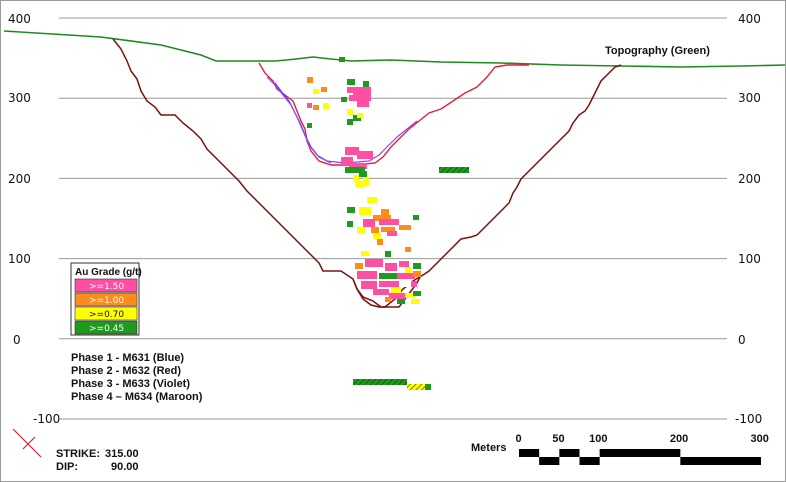  I want to click on scale-tick-label: 50, so click(558, 439).